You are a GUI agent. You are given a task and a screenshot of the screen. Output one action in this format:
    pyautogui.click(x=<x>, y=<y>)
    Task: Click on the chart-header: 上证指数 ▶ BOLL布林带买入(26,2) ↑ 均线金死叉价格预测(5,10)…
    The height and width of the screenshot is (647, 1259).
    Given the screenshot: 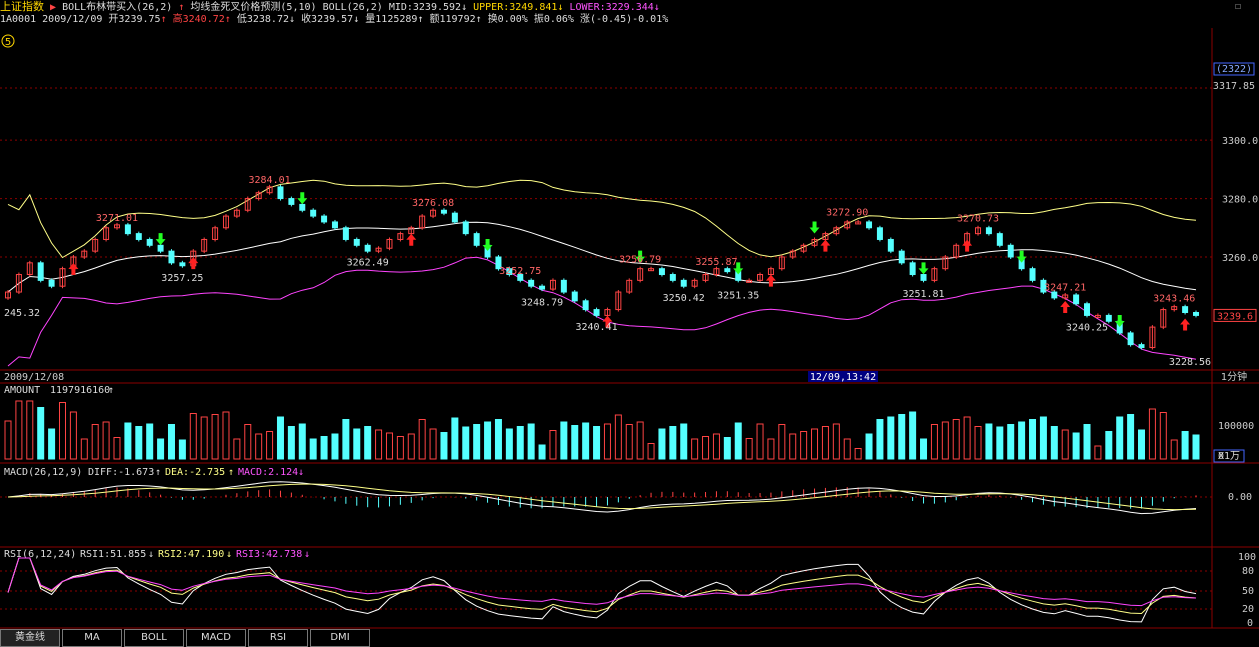 What is the action you would take?
    pyautogui.click(x=330, y=6)
    